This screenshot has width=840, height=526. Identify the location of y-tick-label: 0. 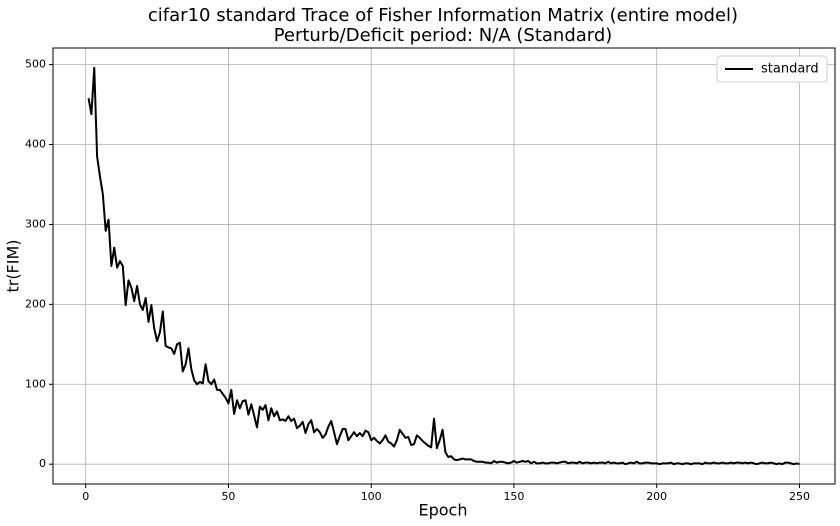
(42, 463).